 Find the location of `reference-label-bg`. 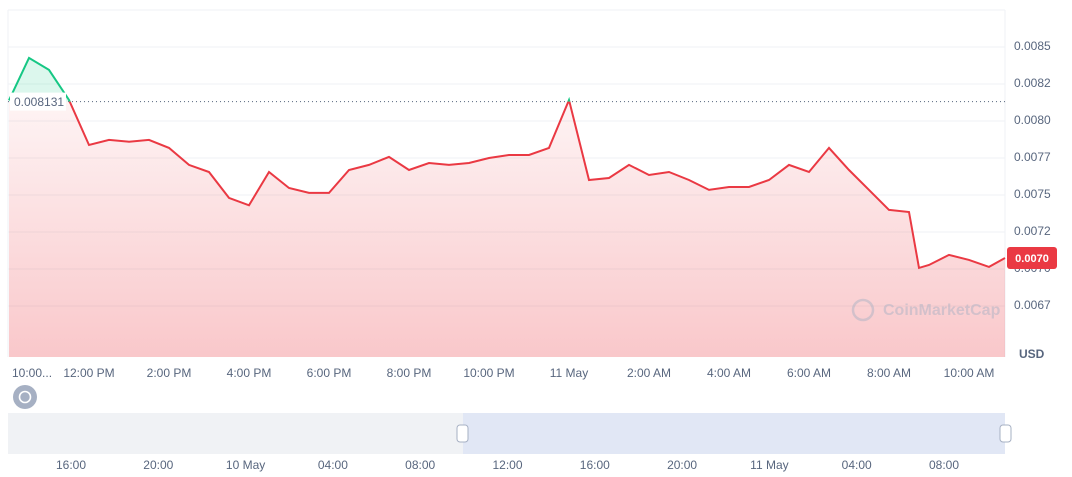

reference-label-bg is located at coordinates (38, 101).